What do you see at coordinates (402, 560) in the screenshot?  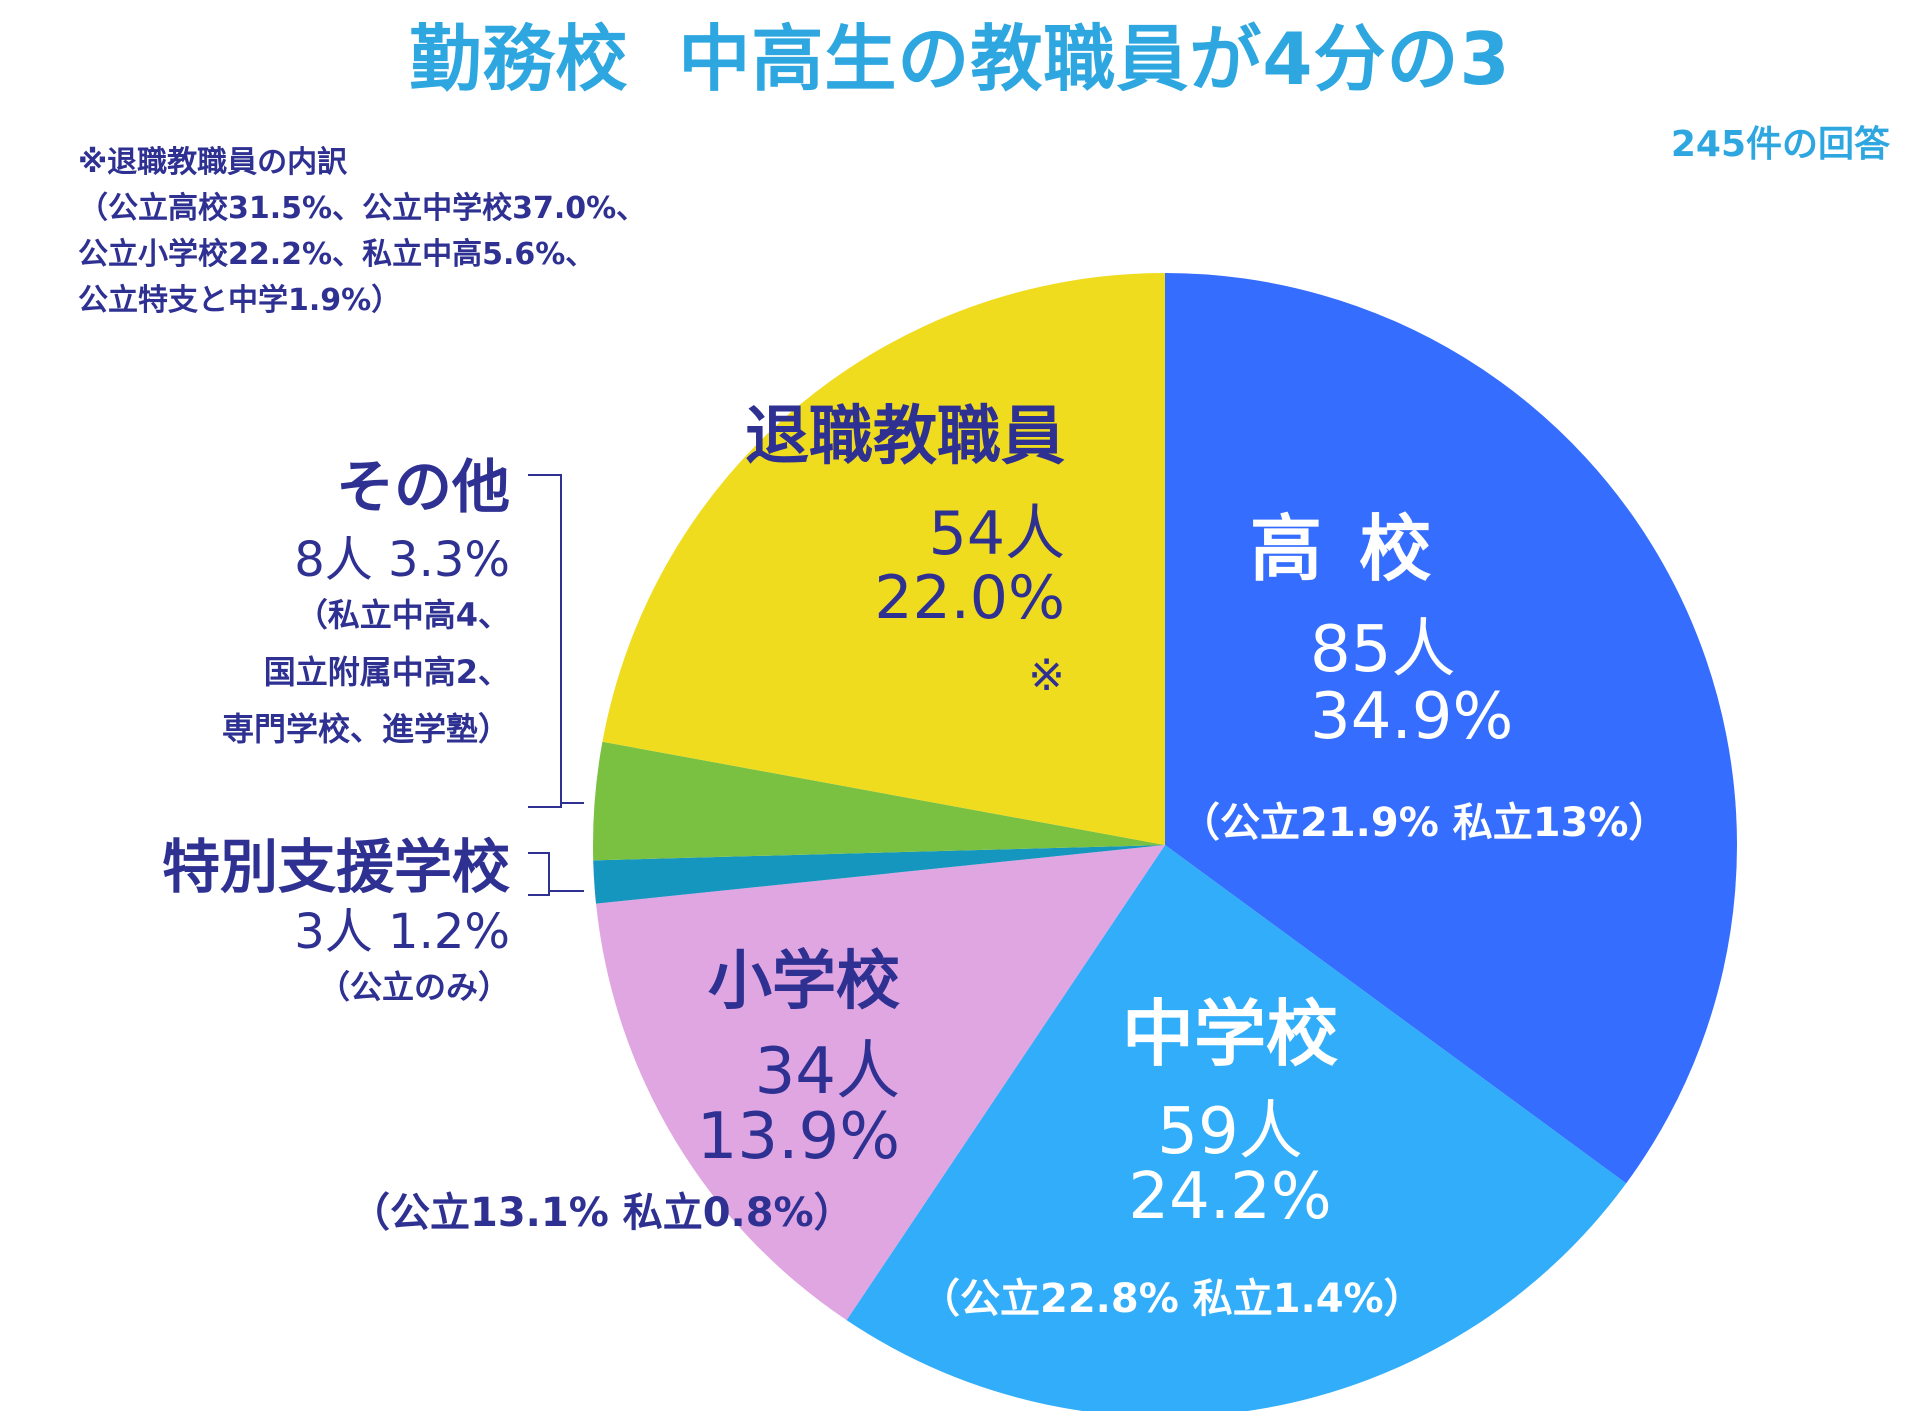 I see `other-count-percent: 8人 3.3%` at bounding box center [402, 560].